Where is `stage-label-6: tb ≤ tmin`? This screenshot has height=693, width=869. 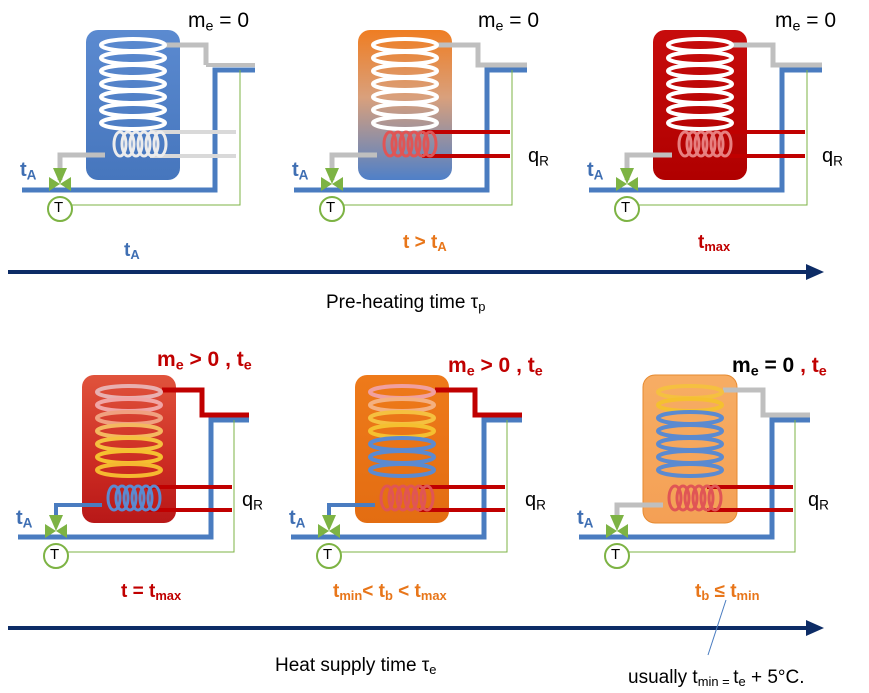
stage-label-6: tb ≤ tmin is located at coordinates (727, 592).